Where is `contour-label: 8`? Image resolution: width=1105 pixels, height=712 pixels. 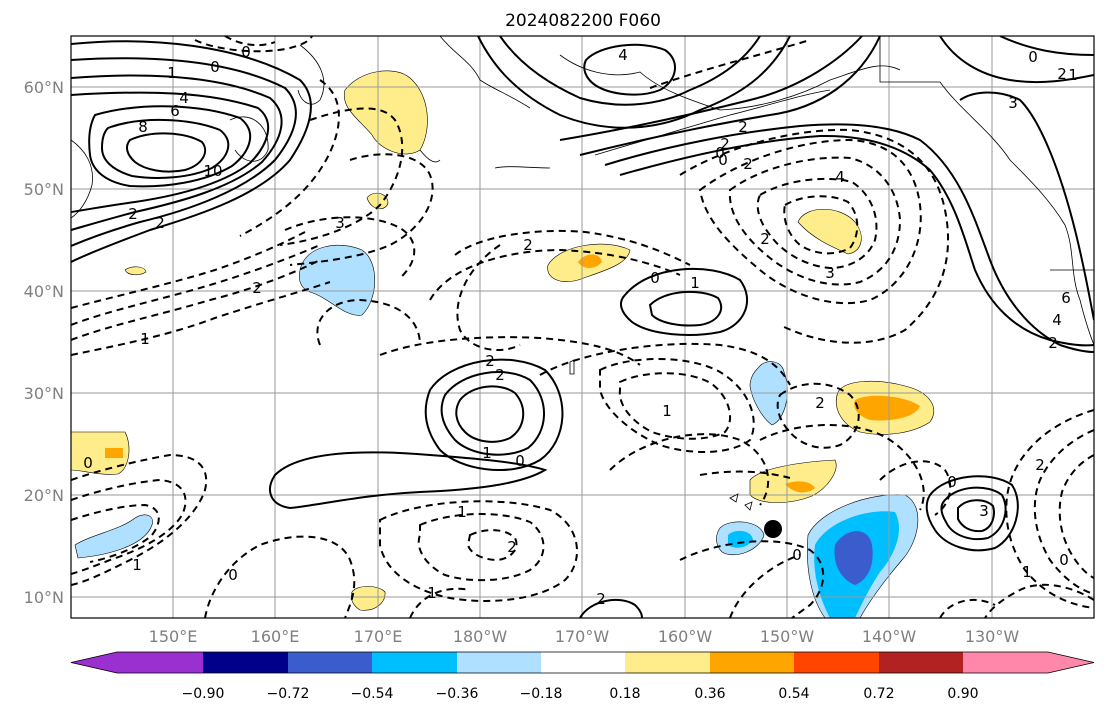
contour-label: 8 is located at coordinates (143, 127).